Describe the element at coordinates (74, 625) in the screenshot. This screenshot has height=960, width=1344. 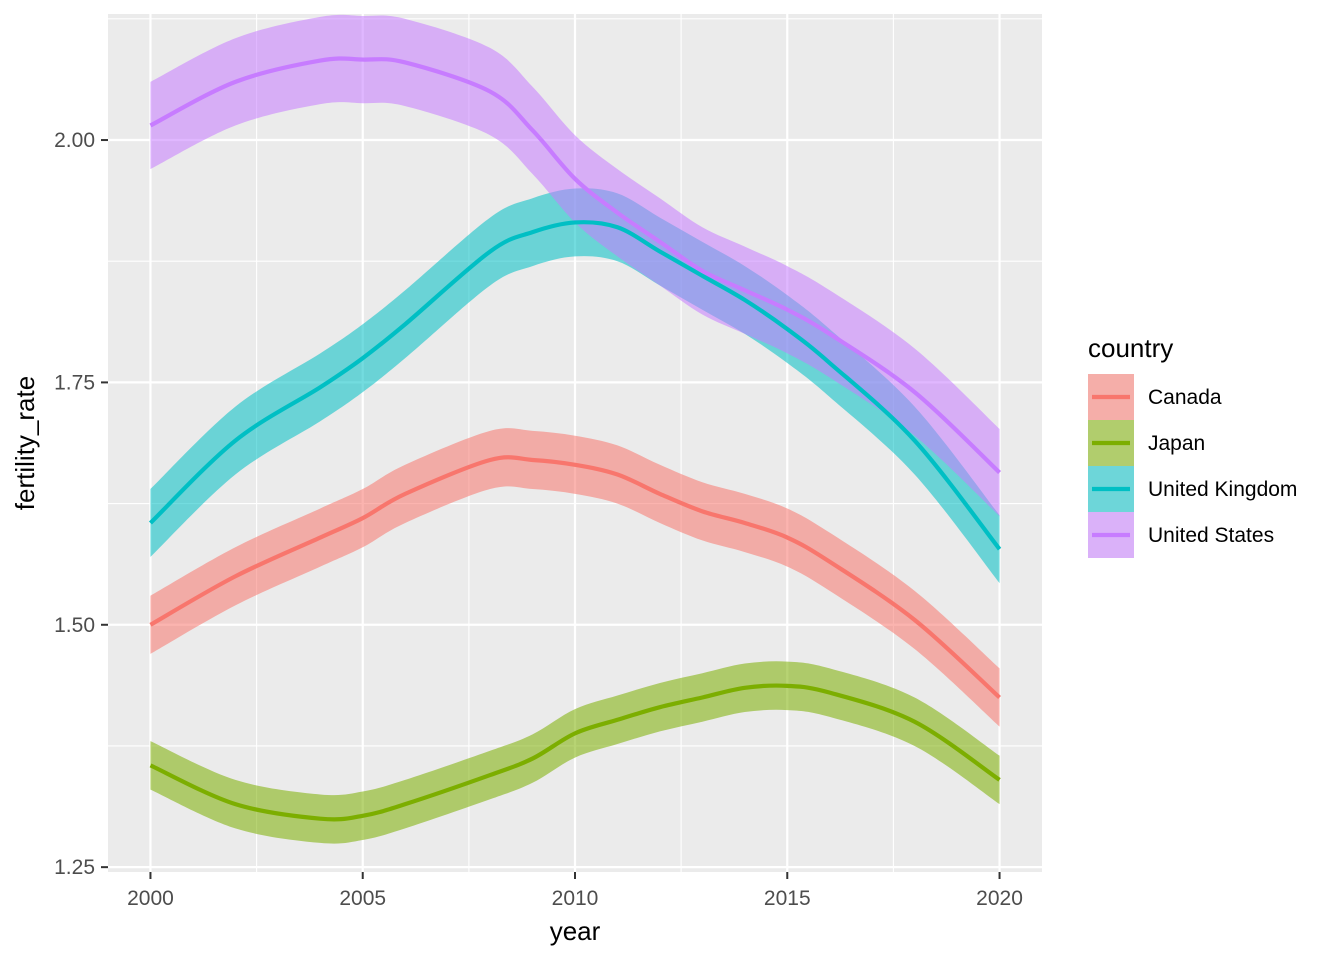
I see `y-tick-label: 1.50` at that location.